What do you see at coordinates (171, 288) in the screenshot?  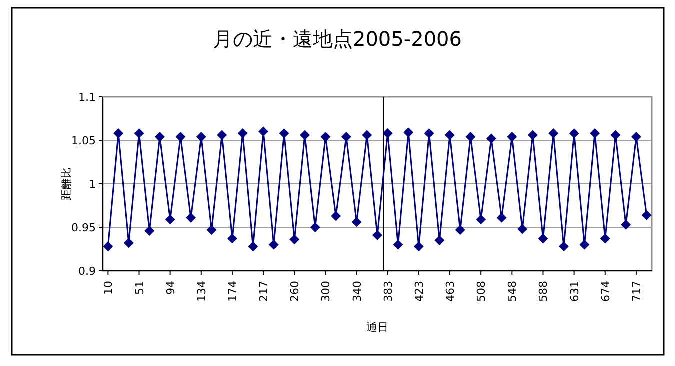 I see `x-tick-label: 94` at bounding box center [171, 288].